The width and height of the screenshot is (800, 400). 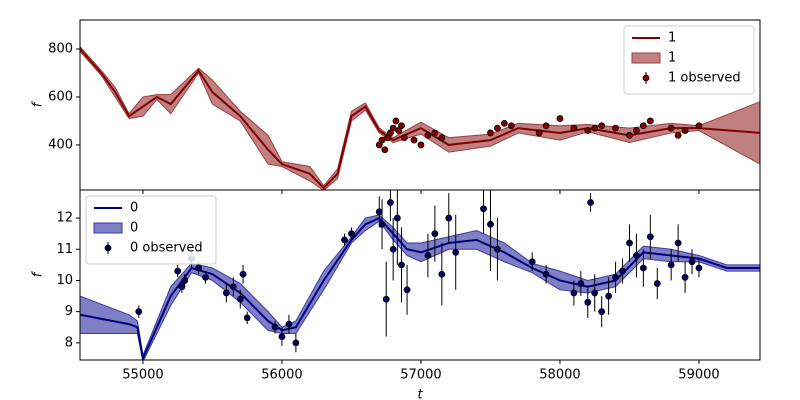 I want to click on legend-patch, so click(x=108, y=228).